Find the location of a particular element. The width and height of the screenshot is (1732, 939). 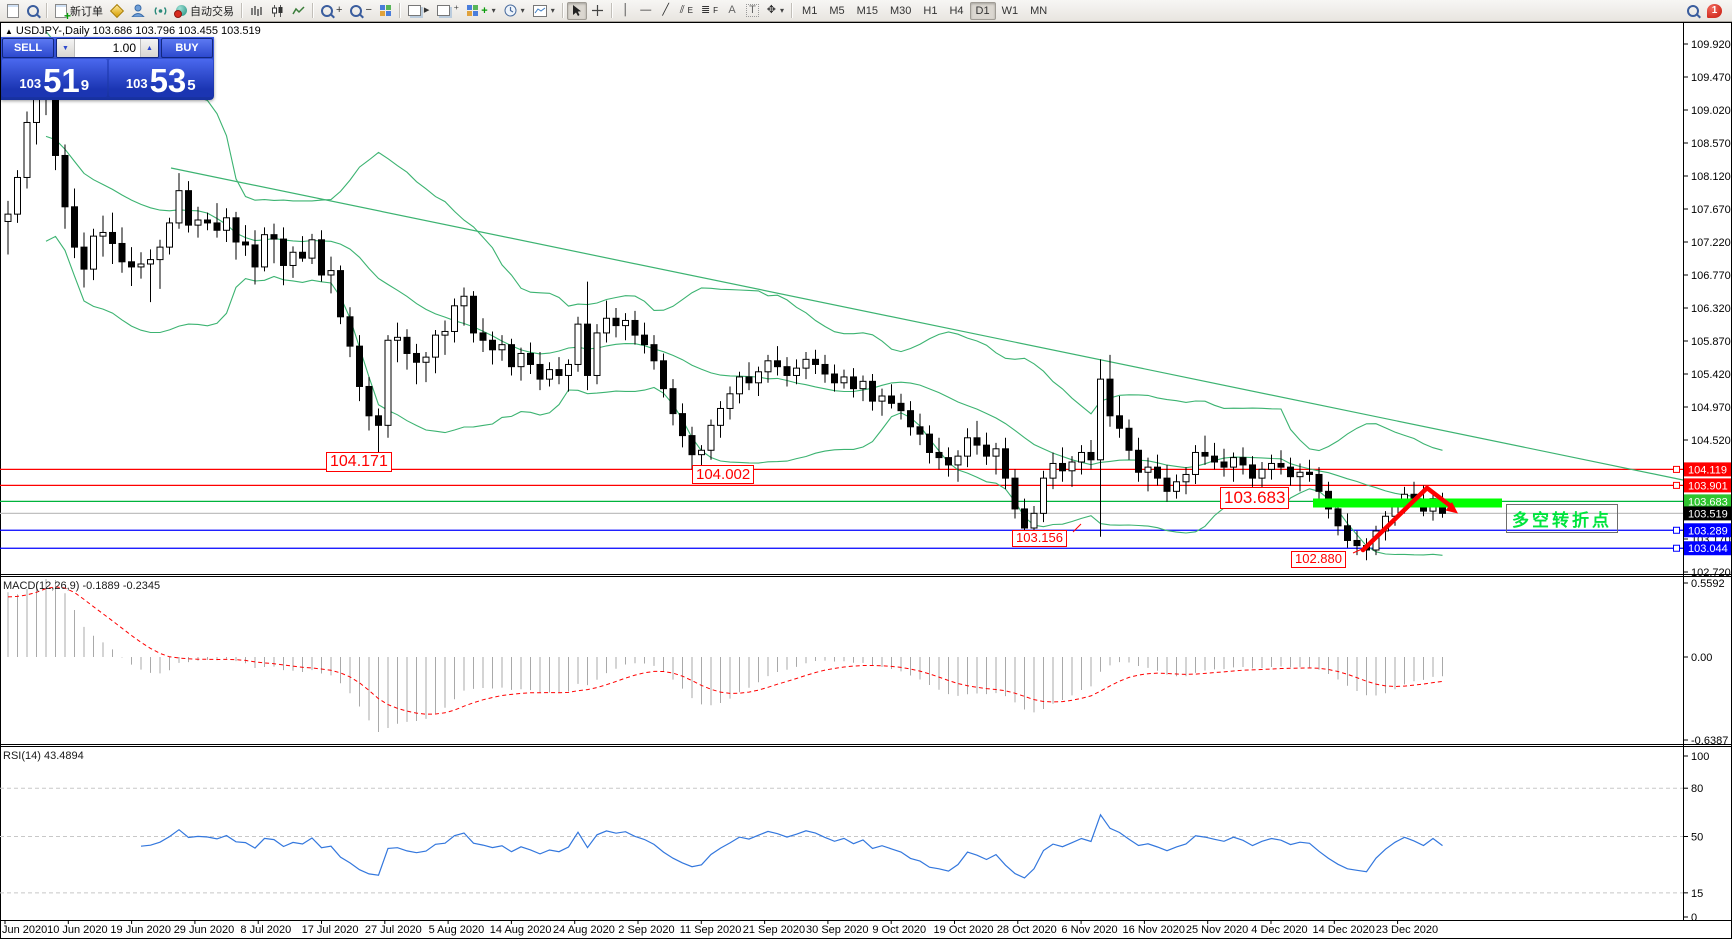

volume-decrease-button: ▼ is located at coordinates (66, 48).